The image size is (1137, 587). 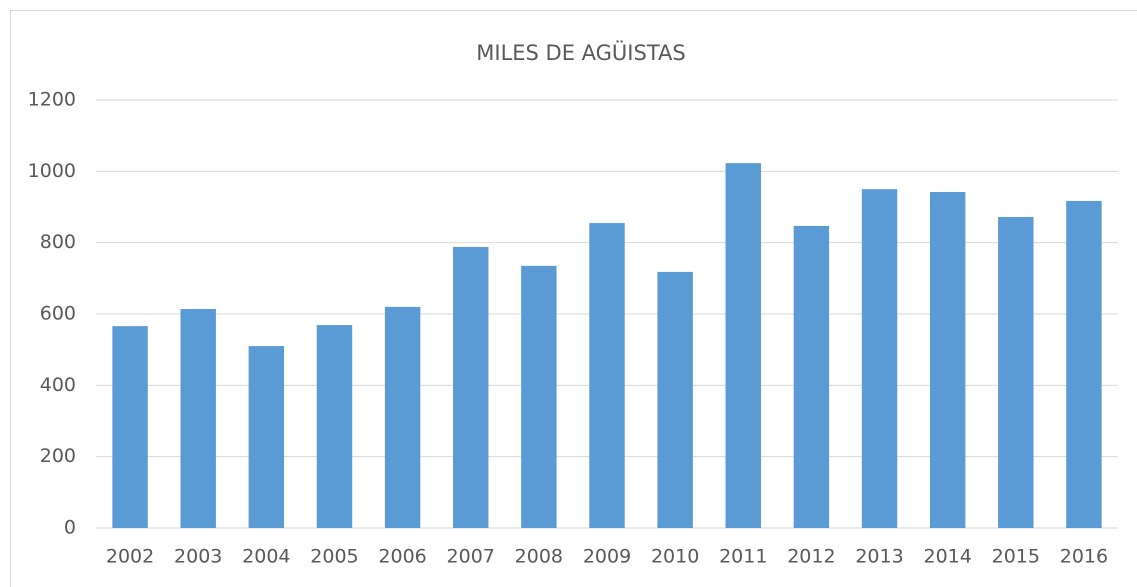 What do you see at coordinates (879, 557) in the screenshot?
I see `x-tick-label: 2013` at bounding box center [879, 557].